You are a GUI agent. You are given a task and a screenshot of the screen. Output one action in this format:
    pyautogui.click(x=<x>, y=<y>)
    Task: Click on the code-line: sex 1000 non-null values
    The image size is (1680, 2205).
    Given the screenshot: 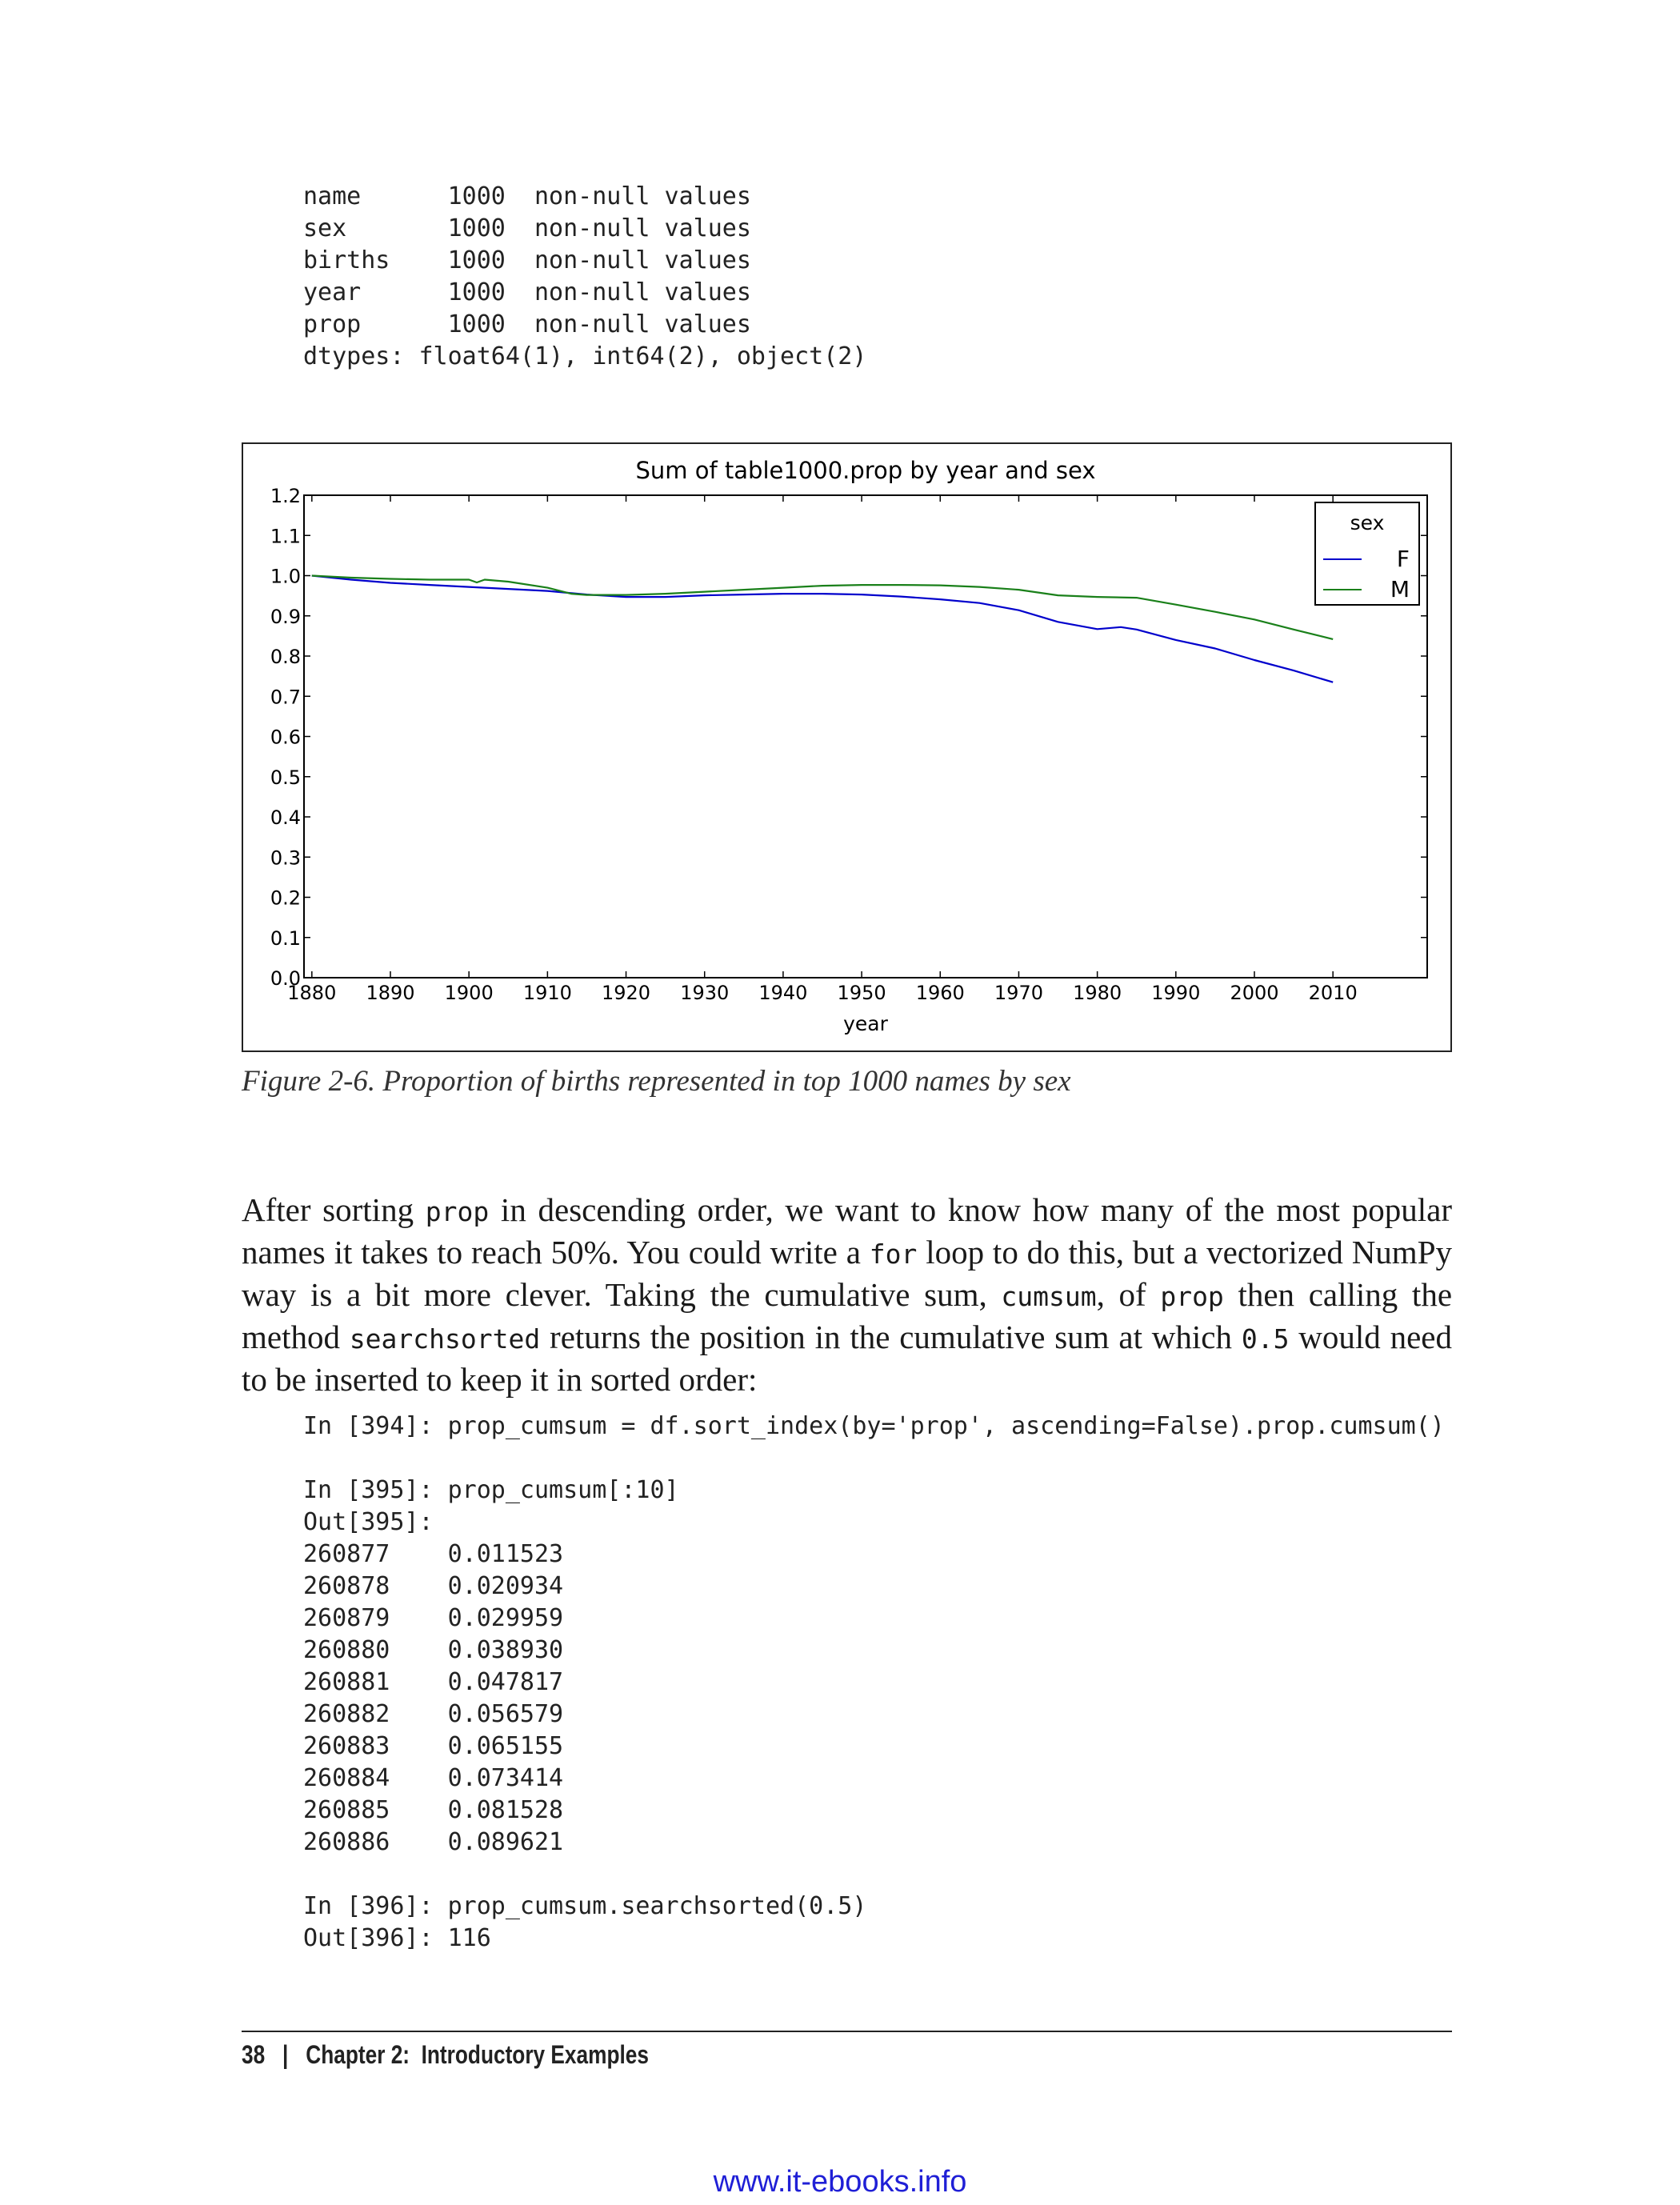 What is the action you would take?
    pyautogui.click(x=527, y=228)
    